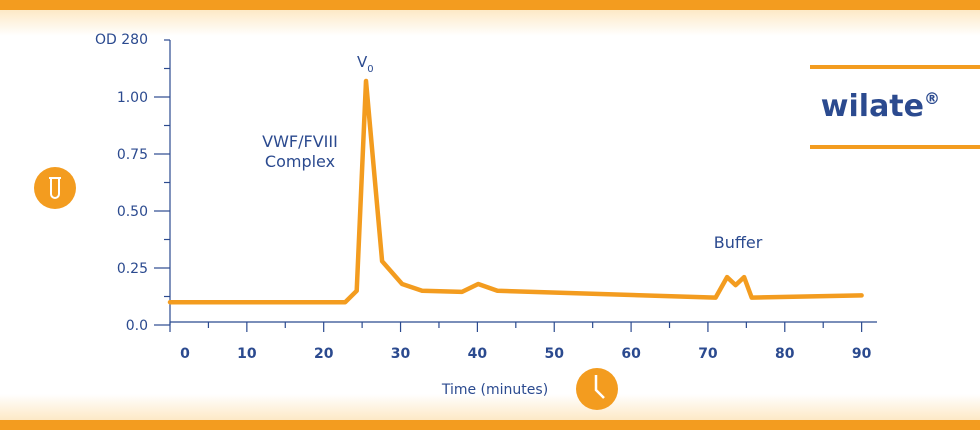 The image size is (980, 441). Describe the element at coordinates (132, 155) in the screenshot. I see `y-tick-label: 0.75` at that location.